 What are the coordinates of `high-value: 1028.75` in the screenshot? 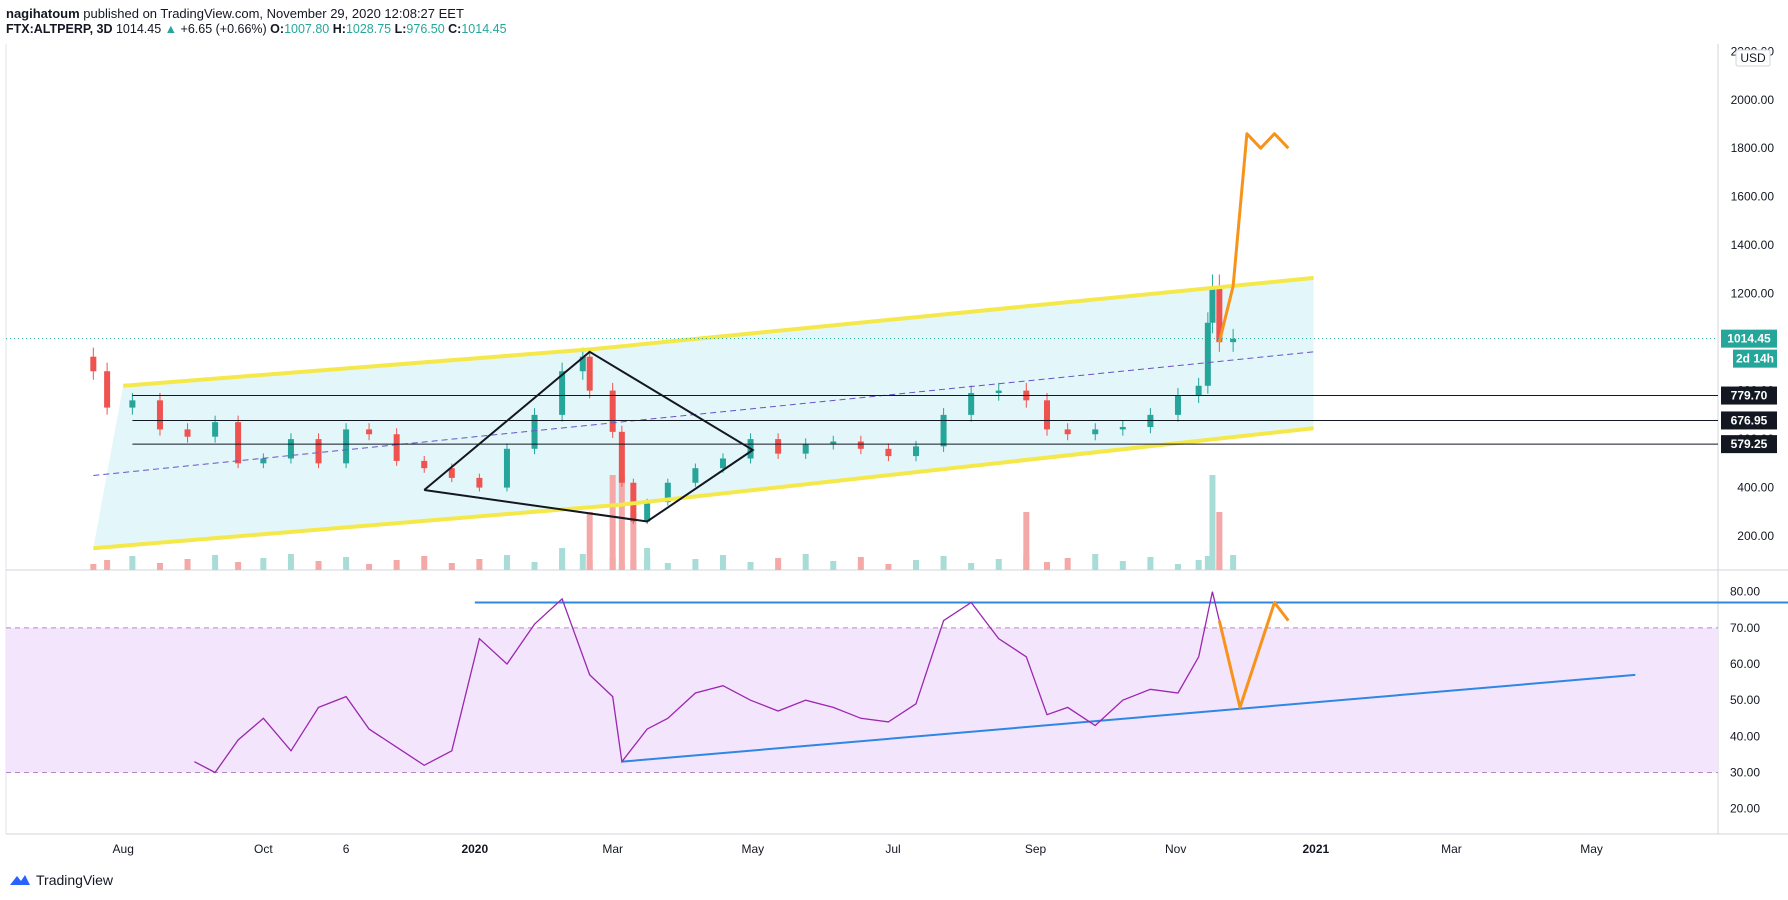 It's located at (368, 29).